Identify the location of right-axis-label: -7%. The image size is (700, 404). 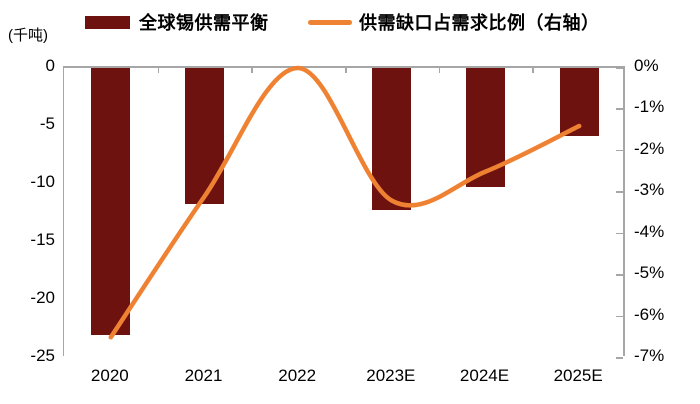
(649, 355).